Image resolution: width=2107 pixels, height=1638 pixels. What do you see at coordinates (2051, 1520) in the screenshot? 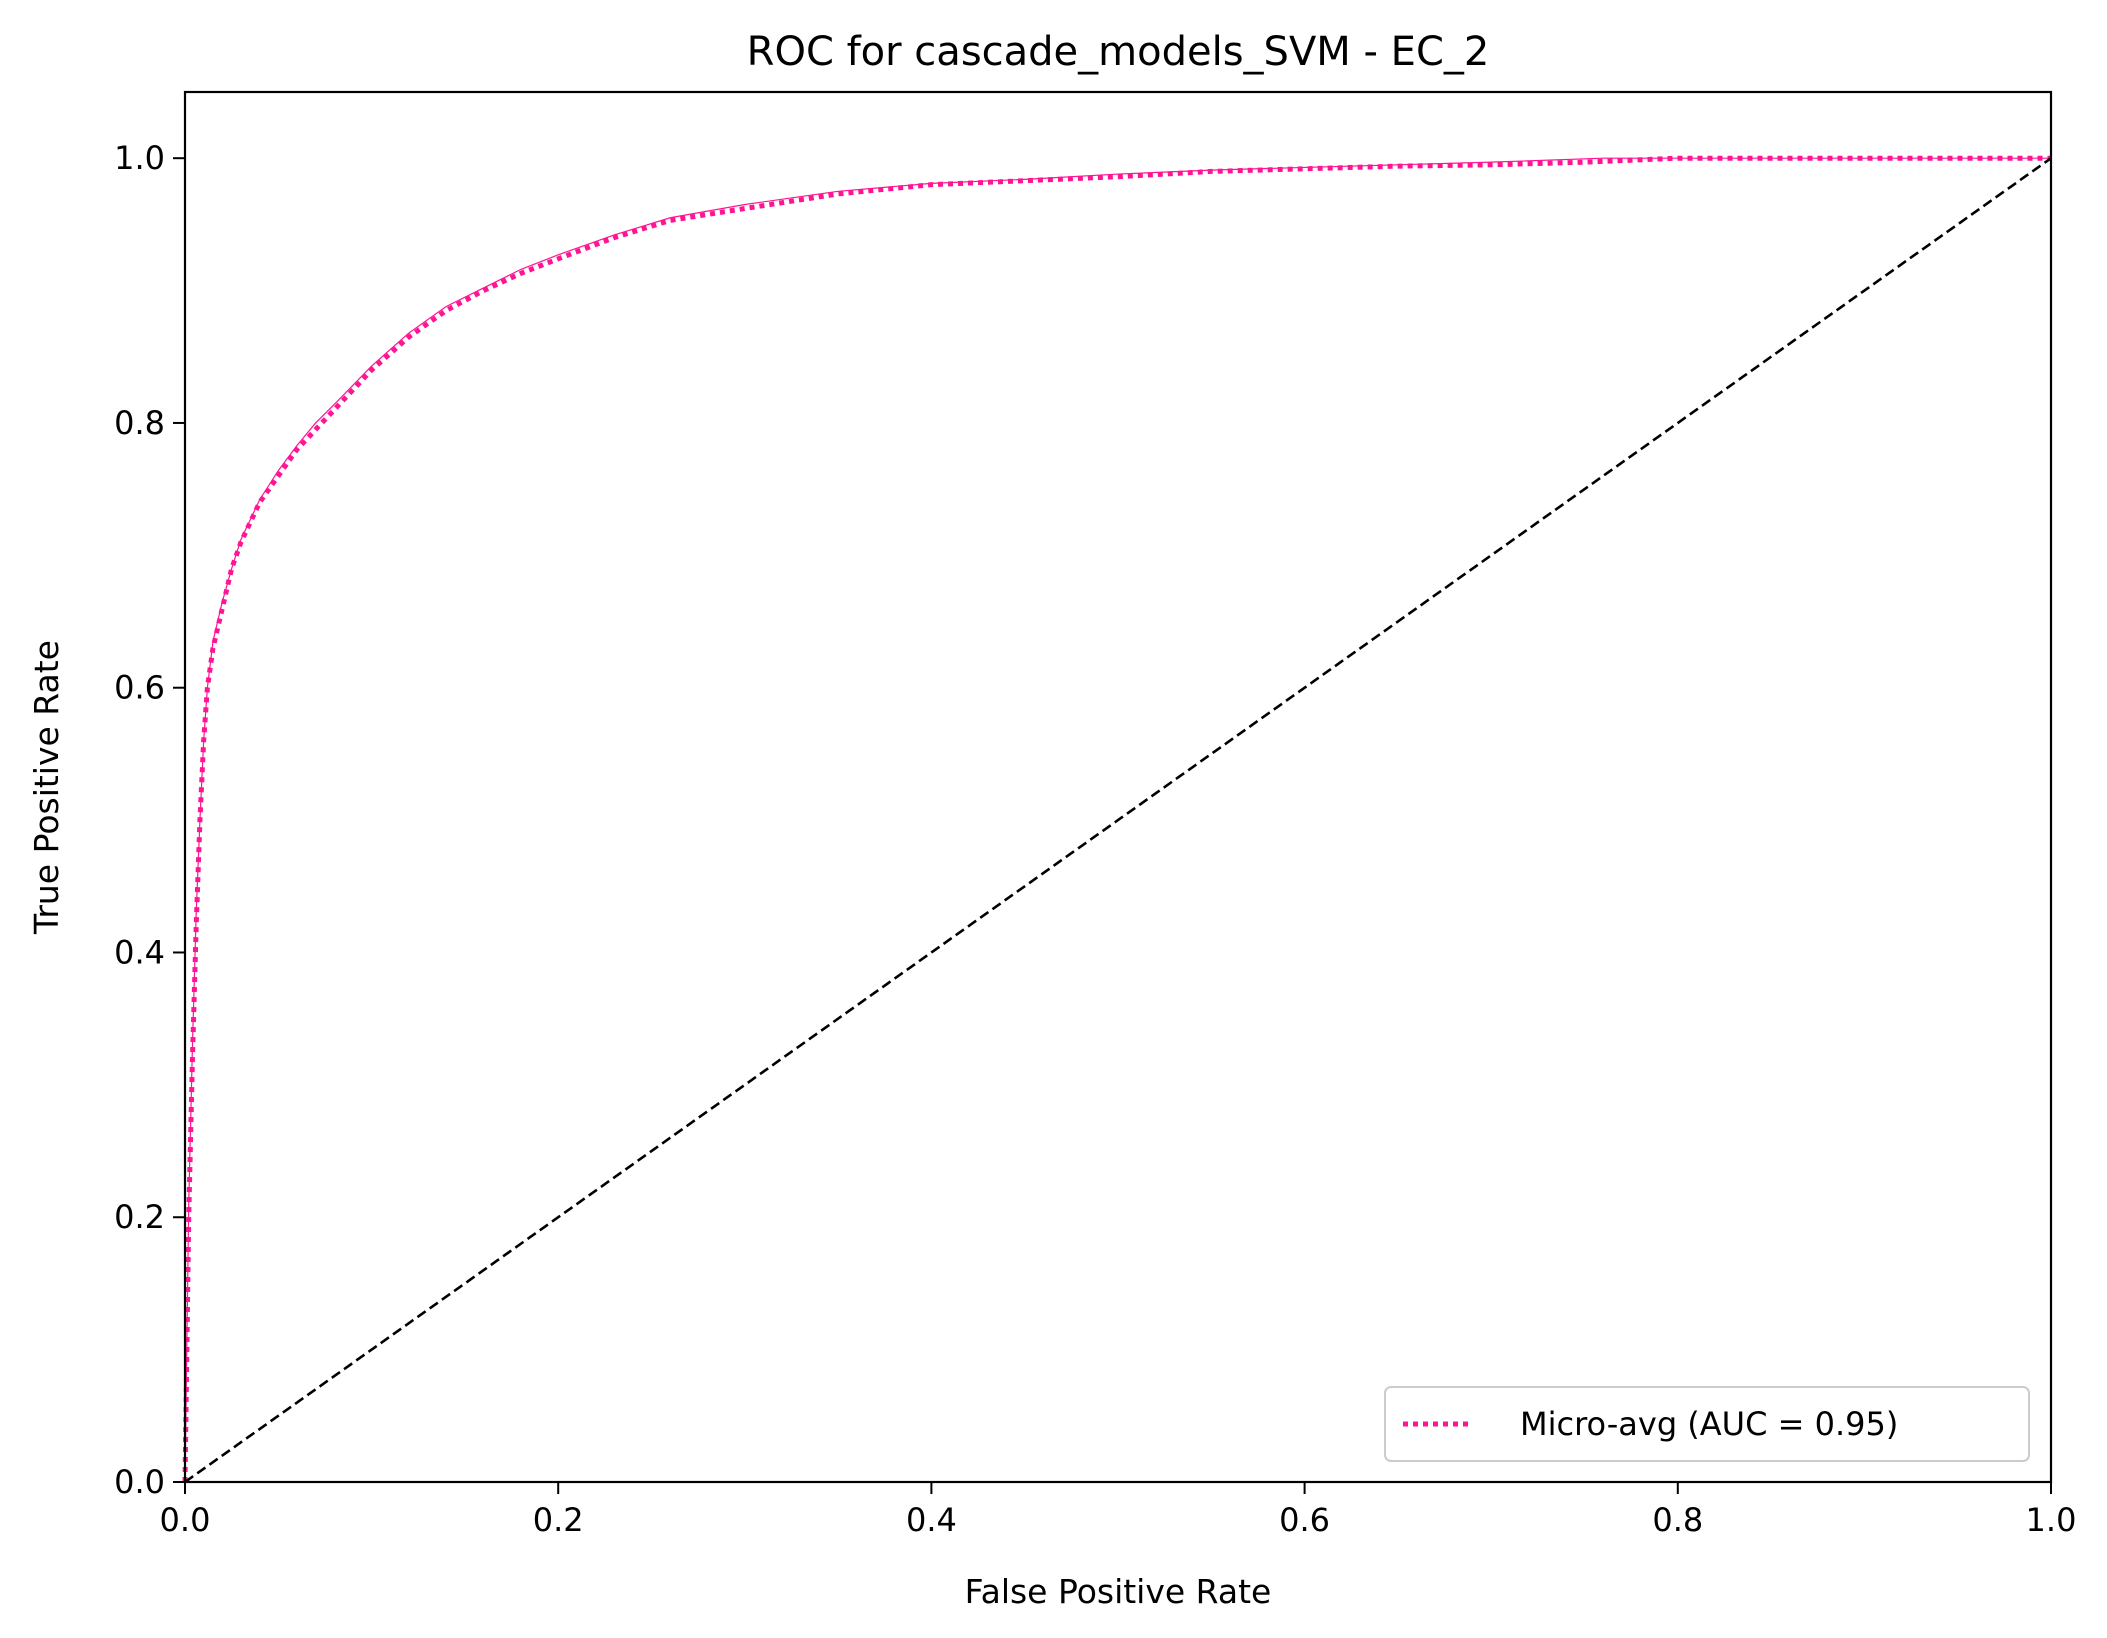
I see `x-tick-label: 1.0` at bounding box center [2051, 1520].